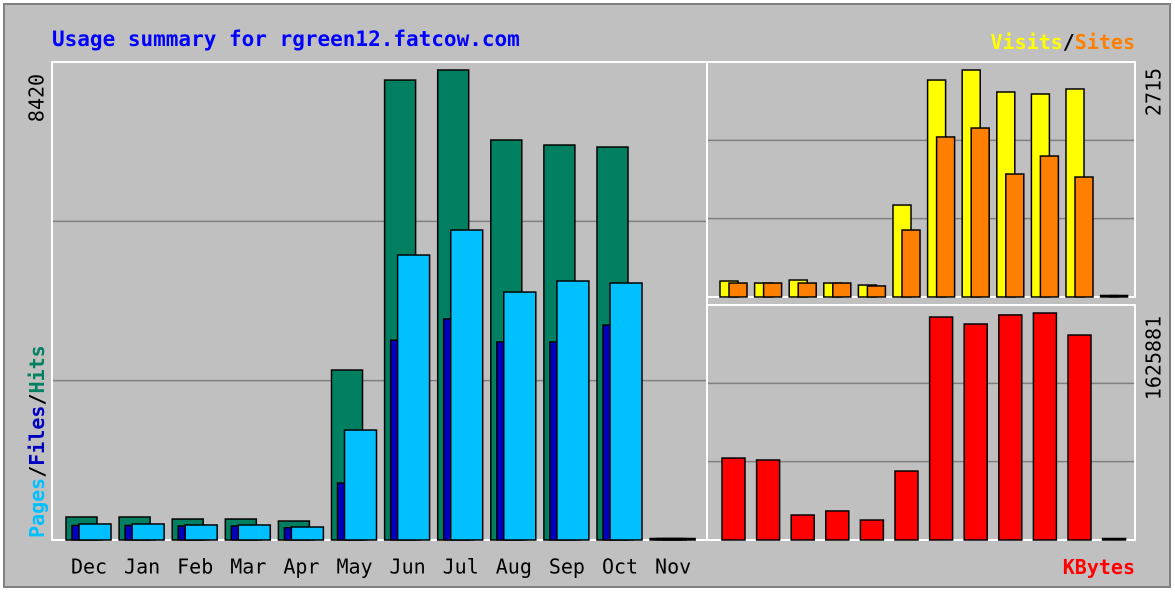  What do you see at coordinates (567, 567) in the screenshot?
I see `x-tick-label: Sep` at bounding box center [567, 567].